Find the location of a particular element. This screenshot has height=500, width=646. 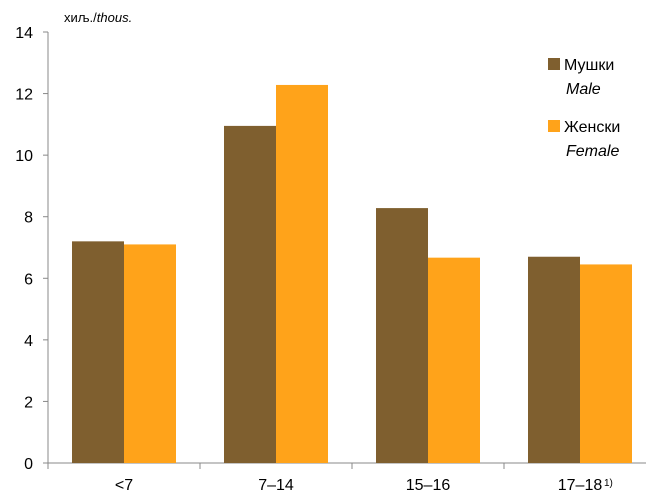

legend-label-en: Male is located at coordinates (583, 89).